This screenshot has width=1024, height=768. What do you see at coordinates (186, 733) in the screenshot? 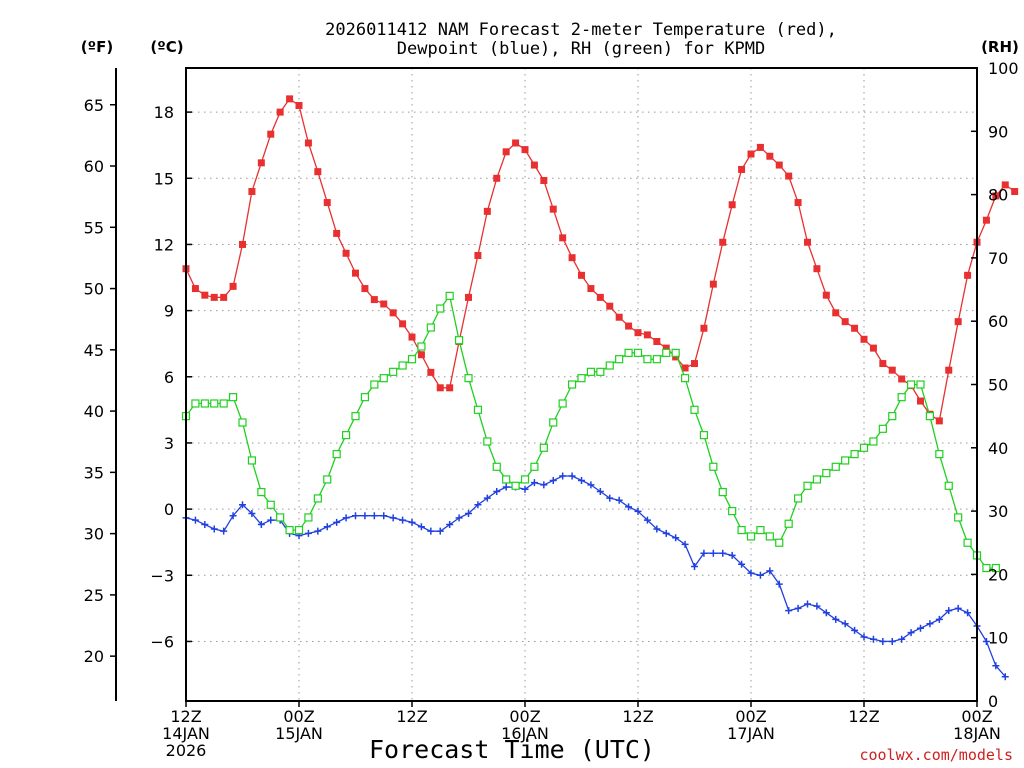
I see `x-tick-label: 14JAN` at bounding box center [186, 733].